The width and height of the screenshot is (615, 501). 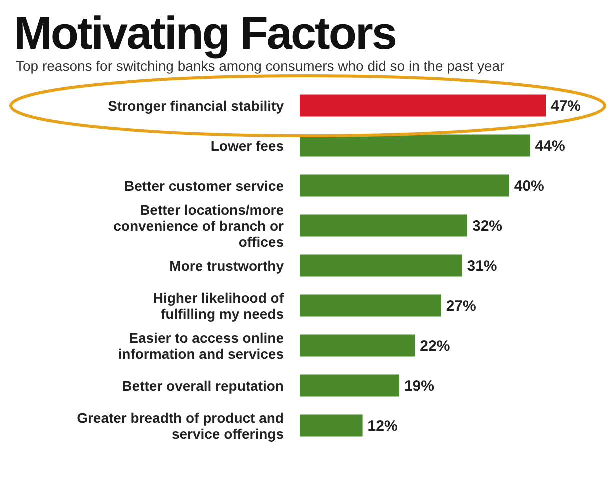 What do you see at coordinates (487, 227) in the screenshot?
I see `data-label: 32%` at bounding box center [487, 227].